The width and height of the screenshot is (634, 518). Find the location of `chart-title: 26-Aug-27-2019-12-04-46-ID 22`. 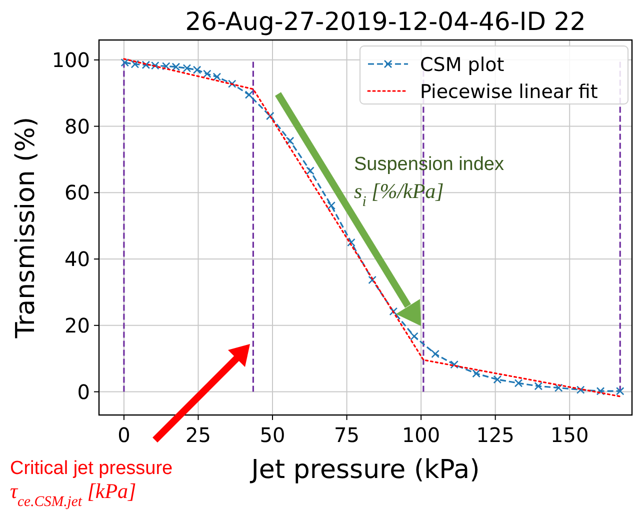

chart-title: 26-Aug-27-2019-12-04-46-ID 22 is located at coordinates (385, 21).